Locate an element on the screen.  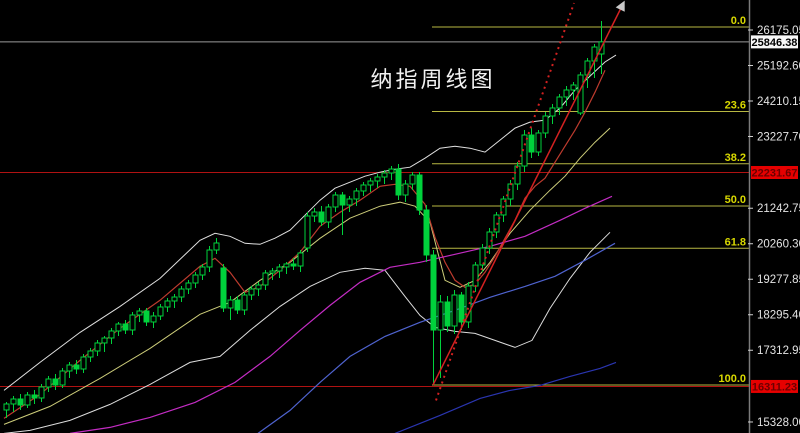
ma-dark-blue is located at coordinates (505, 397).